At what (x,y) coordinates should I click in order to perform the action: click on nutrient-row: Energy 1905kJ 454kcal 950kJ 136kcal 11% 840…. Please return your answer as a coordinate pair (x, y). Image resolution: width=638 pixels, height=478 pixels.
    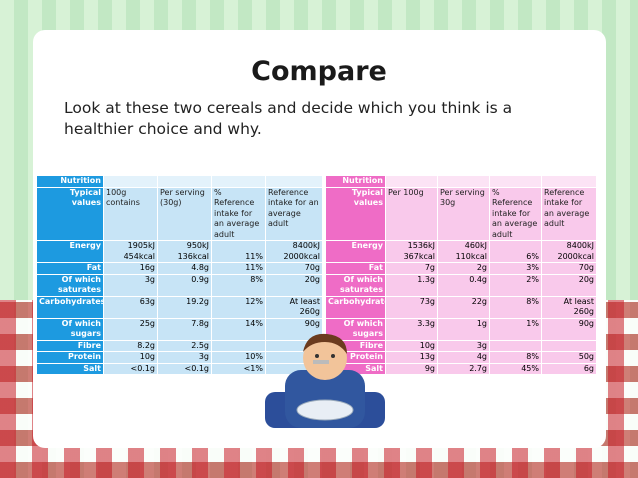
    Looking at the image, I should click on (179, 251).